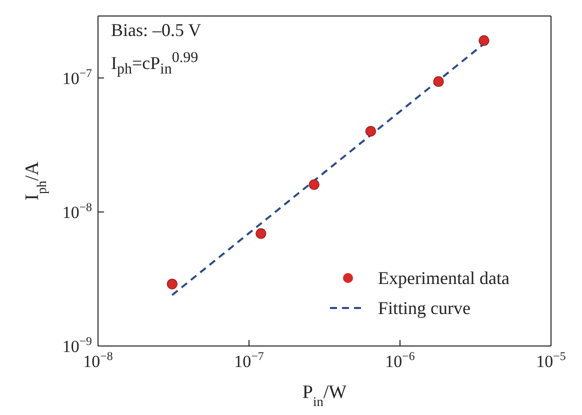 This screenshot has height=415, width=582. Describe the element at coordinates (444, 278) in the screenshot. I see `legend-label: Experimental data` at that location.